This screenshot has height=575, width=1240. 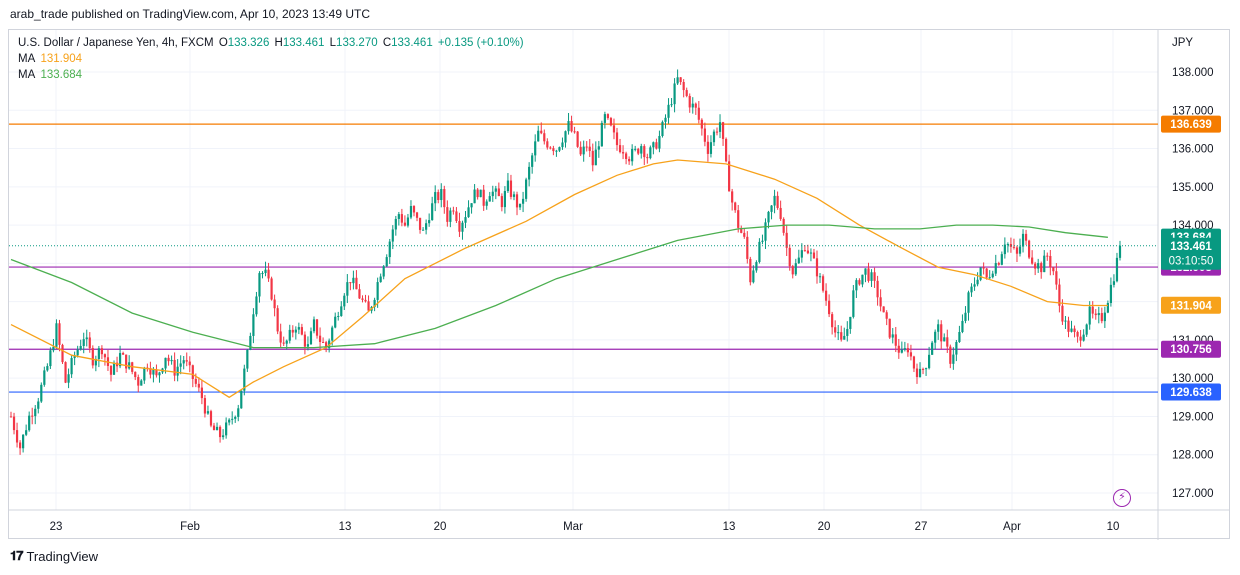 What do you see at coordinates (1191, 125) in the screenshot?
I see `price-tag-label: 136.639` at bounding box center [1191, 125].